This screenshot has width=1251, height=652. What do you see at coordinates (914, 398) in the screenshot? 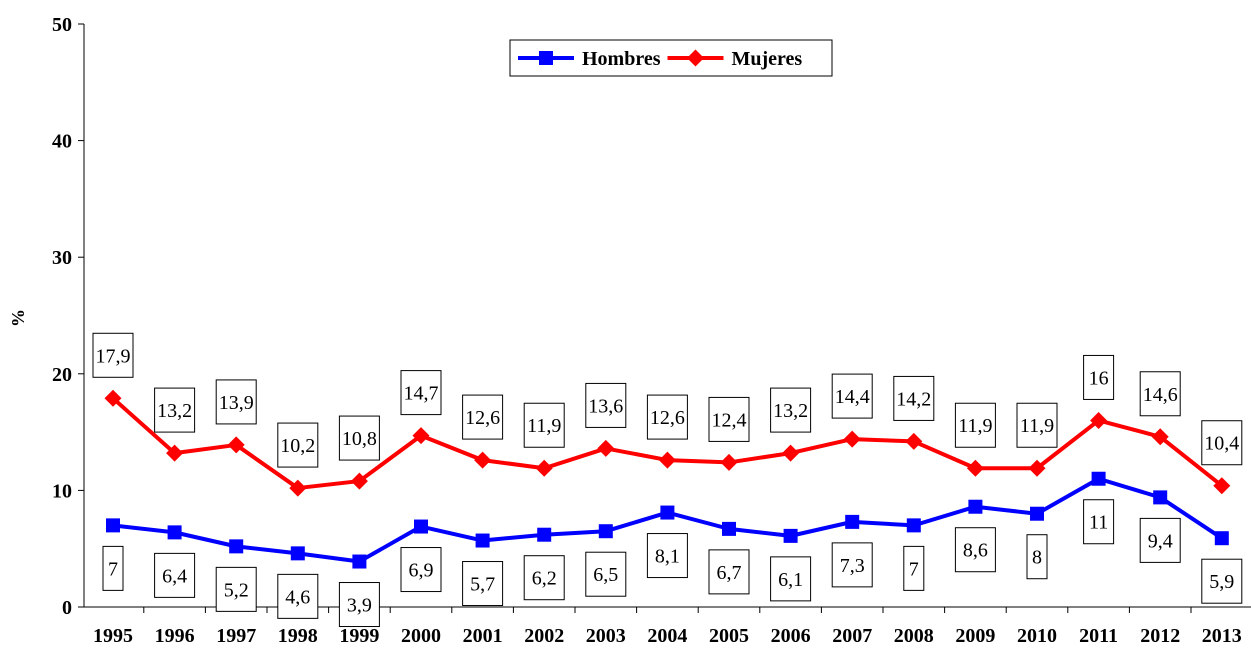
I see `data-label: 14,2` at bounding box center [914, 398].